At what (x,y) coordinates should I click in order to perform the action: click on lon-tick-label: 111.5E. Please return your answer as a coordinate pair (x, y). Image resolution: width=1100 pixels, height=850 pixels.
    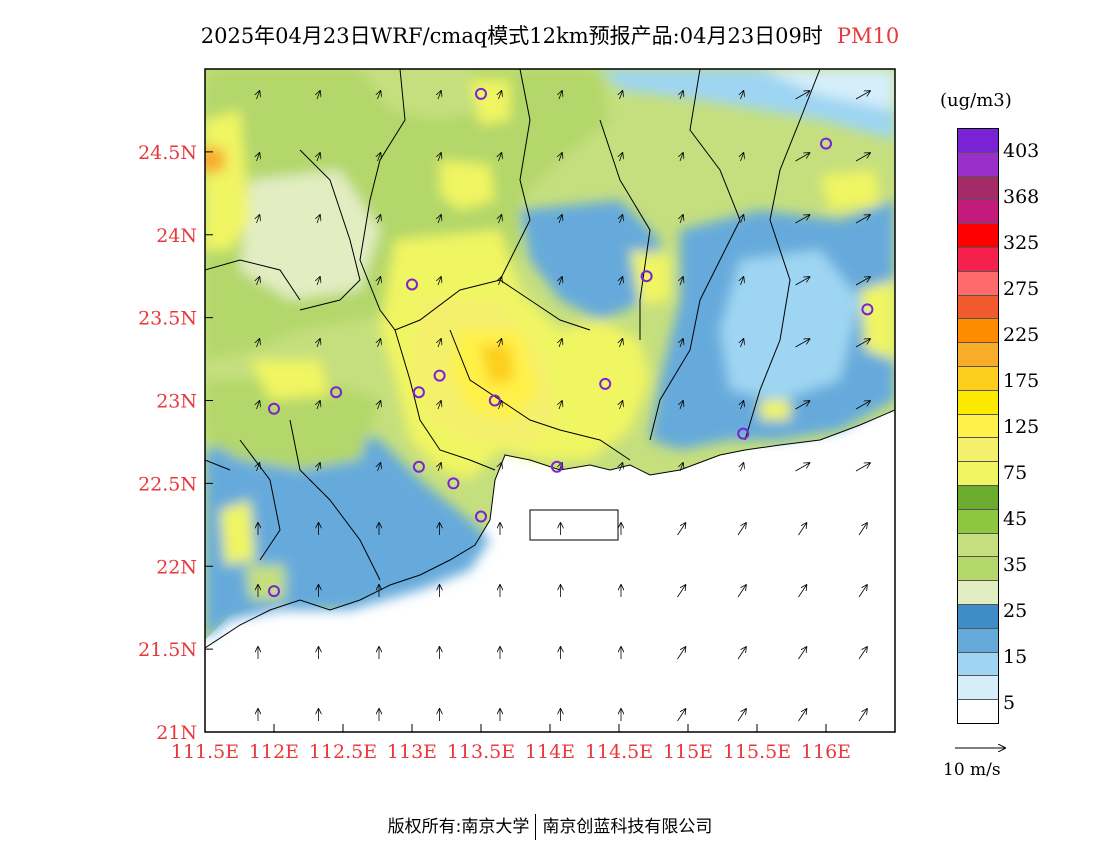
    Looking at the image, I should click on (205, 752).